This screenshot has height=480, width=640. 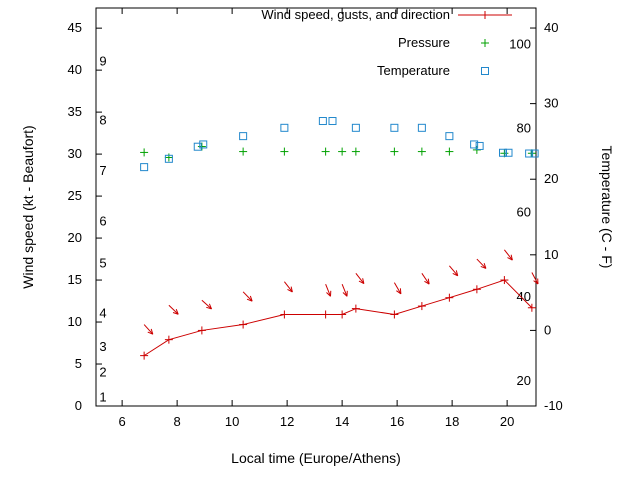 I want to click on kt-tick-label: 45, so click(x=75, y=27).